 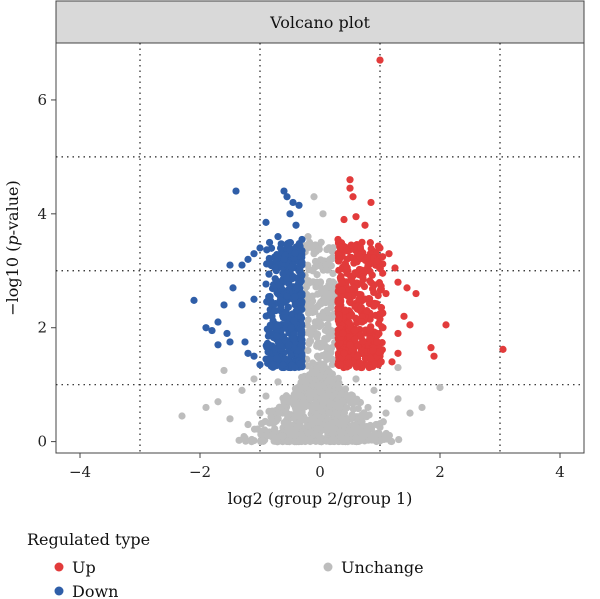 What do you see at coordinates (560, 472) in the screenshot?
I see `x-tick-label: 4` at bounding box center [560, 472].